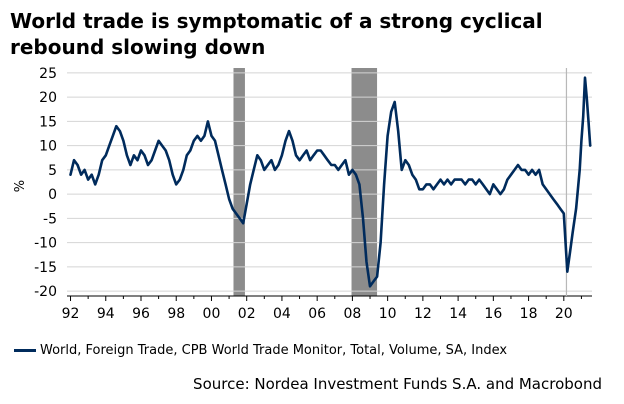 The height and width of the screenshot is (404, 624). Describe the element at coordinates (317, 314) in the screenshot. I see `x-tick-label-06: 06` at that location.